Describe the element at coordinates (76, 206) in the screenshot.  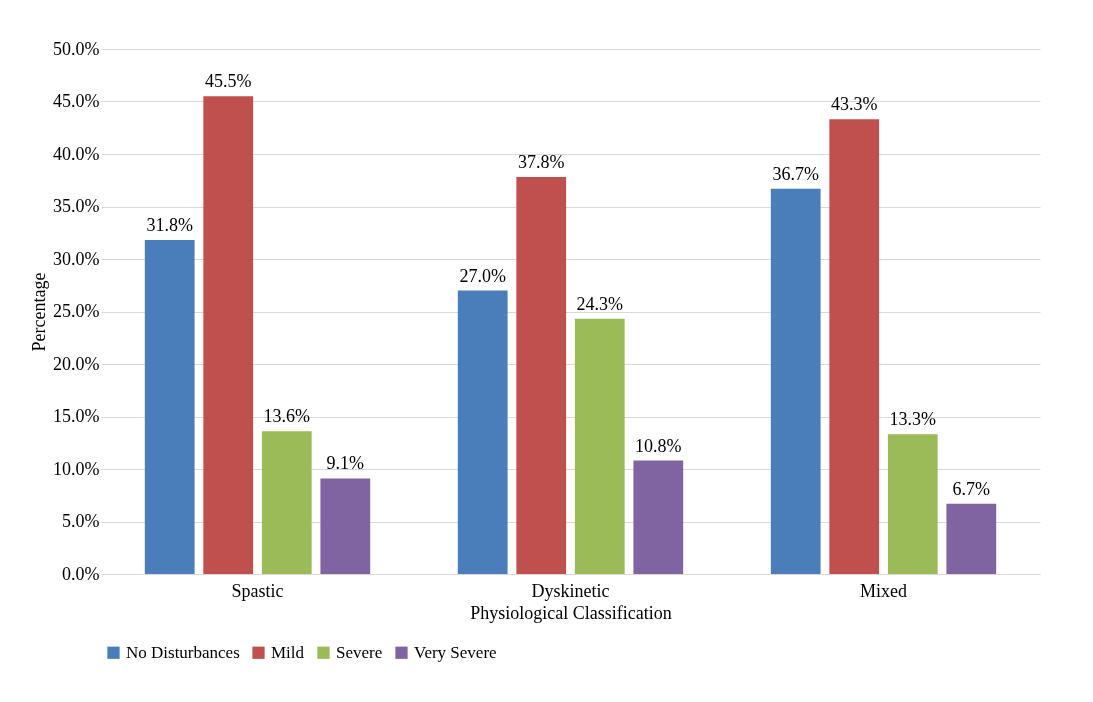
I see `y-tick-label: 35.0%` at that location.